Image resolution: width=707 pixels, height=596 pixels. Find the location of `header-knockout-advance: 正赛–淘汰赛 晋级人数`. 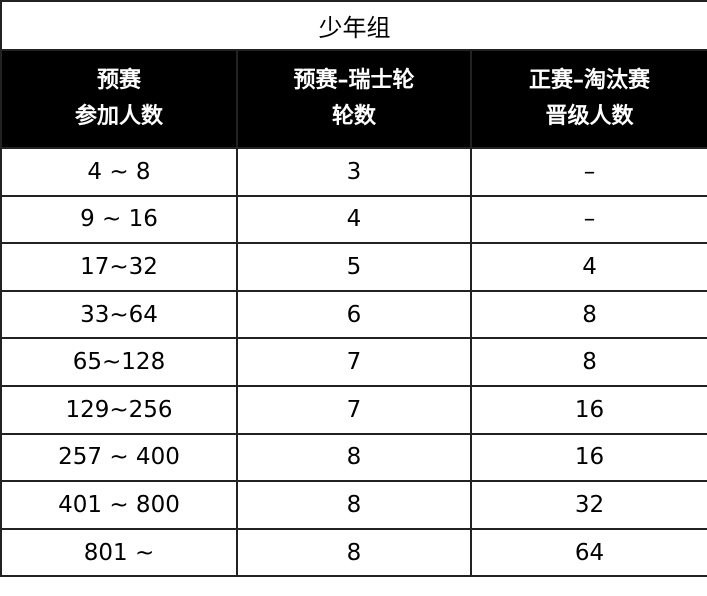

header-knockout-advance: 正赛–淘汰赛 晋级人数 is located at coordinates (588, 99).